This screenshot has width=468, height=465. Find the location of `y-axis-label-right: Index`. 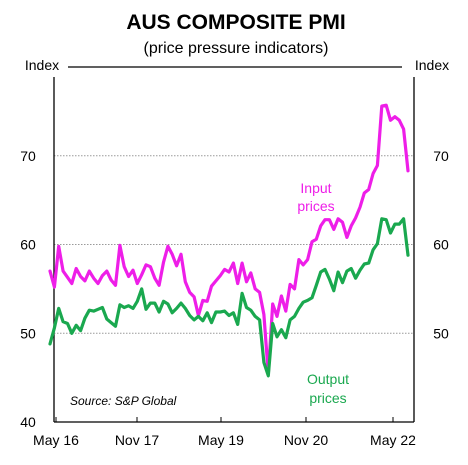

y-axis-label-right: Index is located at coordinates (432, 65).